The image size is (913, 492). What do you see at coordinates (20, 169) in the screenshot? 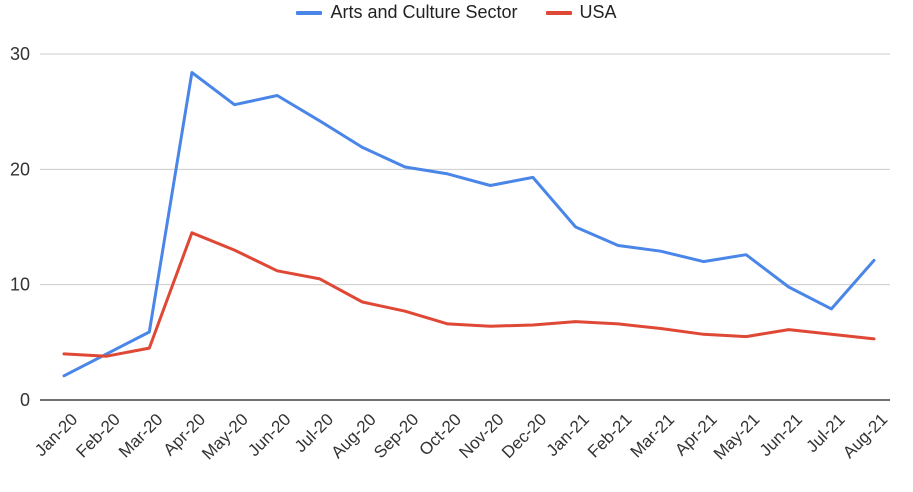
I see `y-tick-label: 20` at bounding box center [20, 169].